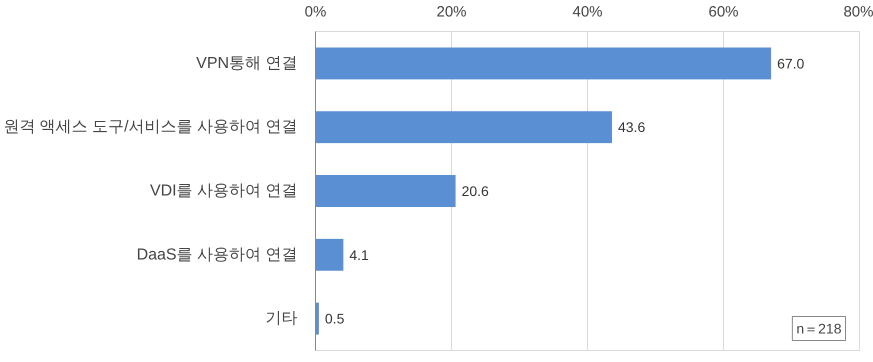 This screenshot has height=362, width=873. I want to click on y-tick-label: VPN통해 연결, so click(247, 63).